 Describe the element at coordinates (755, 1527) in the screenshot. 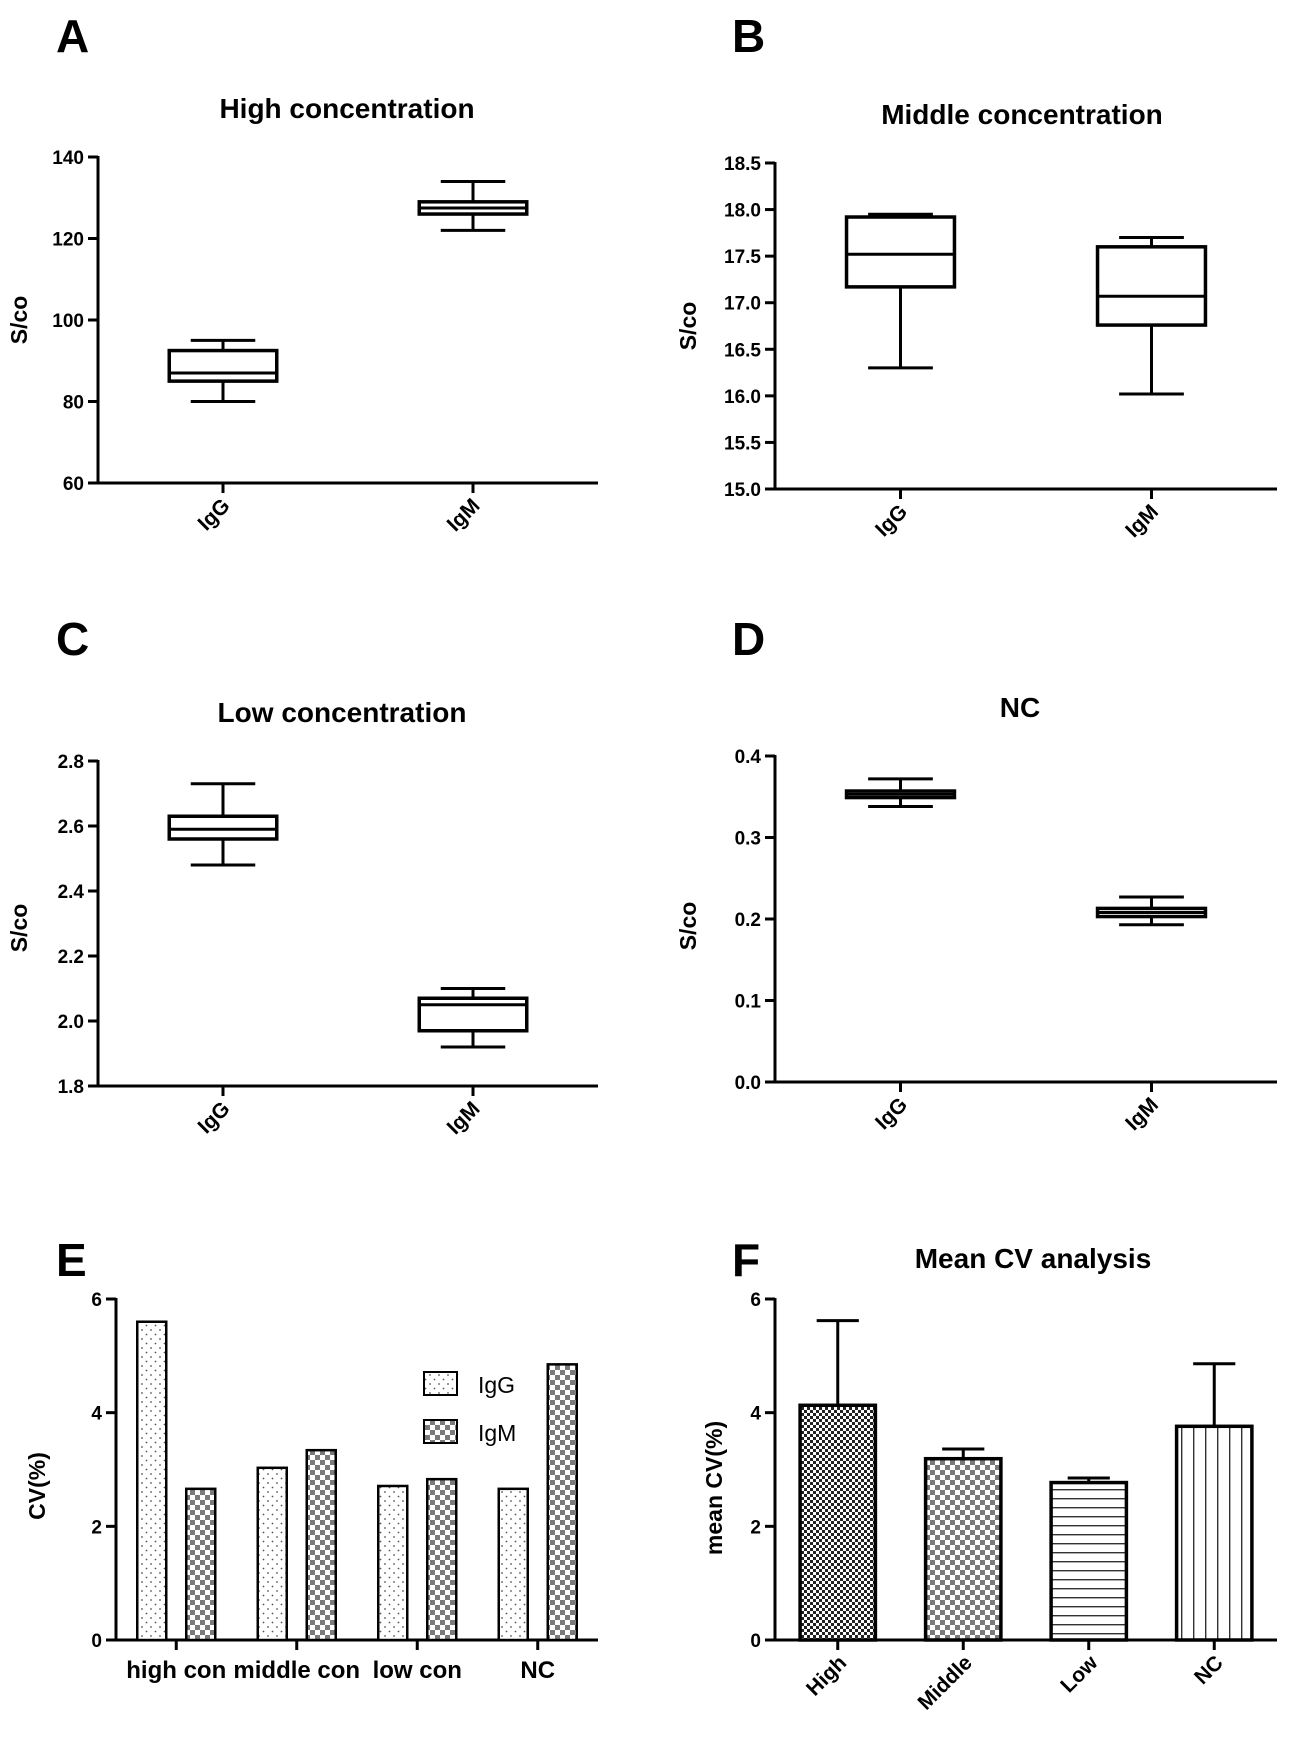

I see `panel-f-ytick-label: 2` at that location.